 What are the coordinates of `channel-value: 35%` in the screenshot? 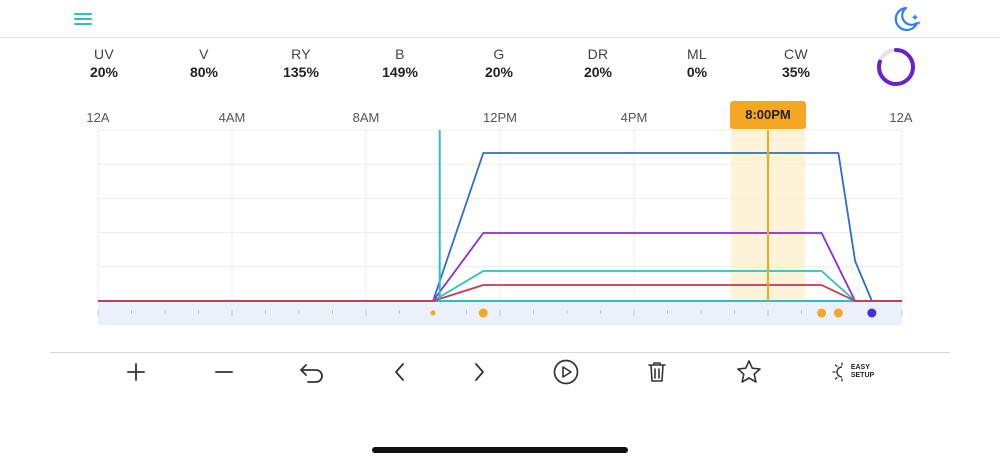 It's located at (796, 72).